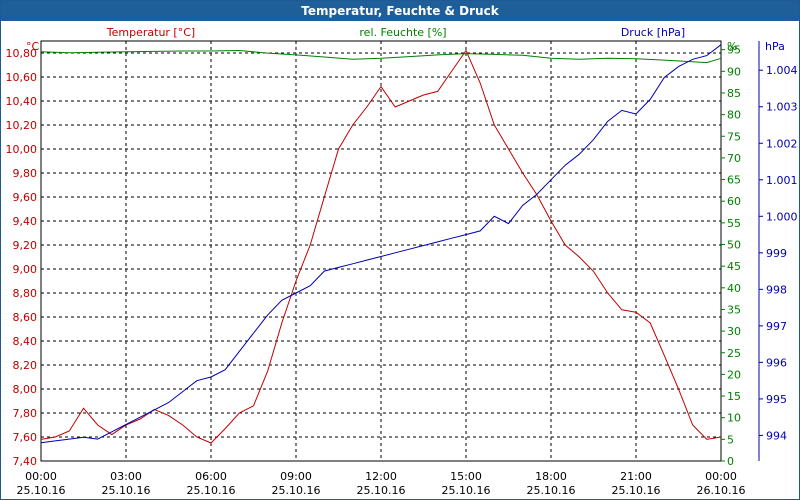  I want to click on pressure-tick-label: 994, so click(776, 435).